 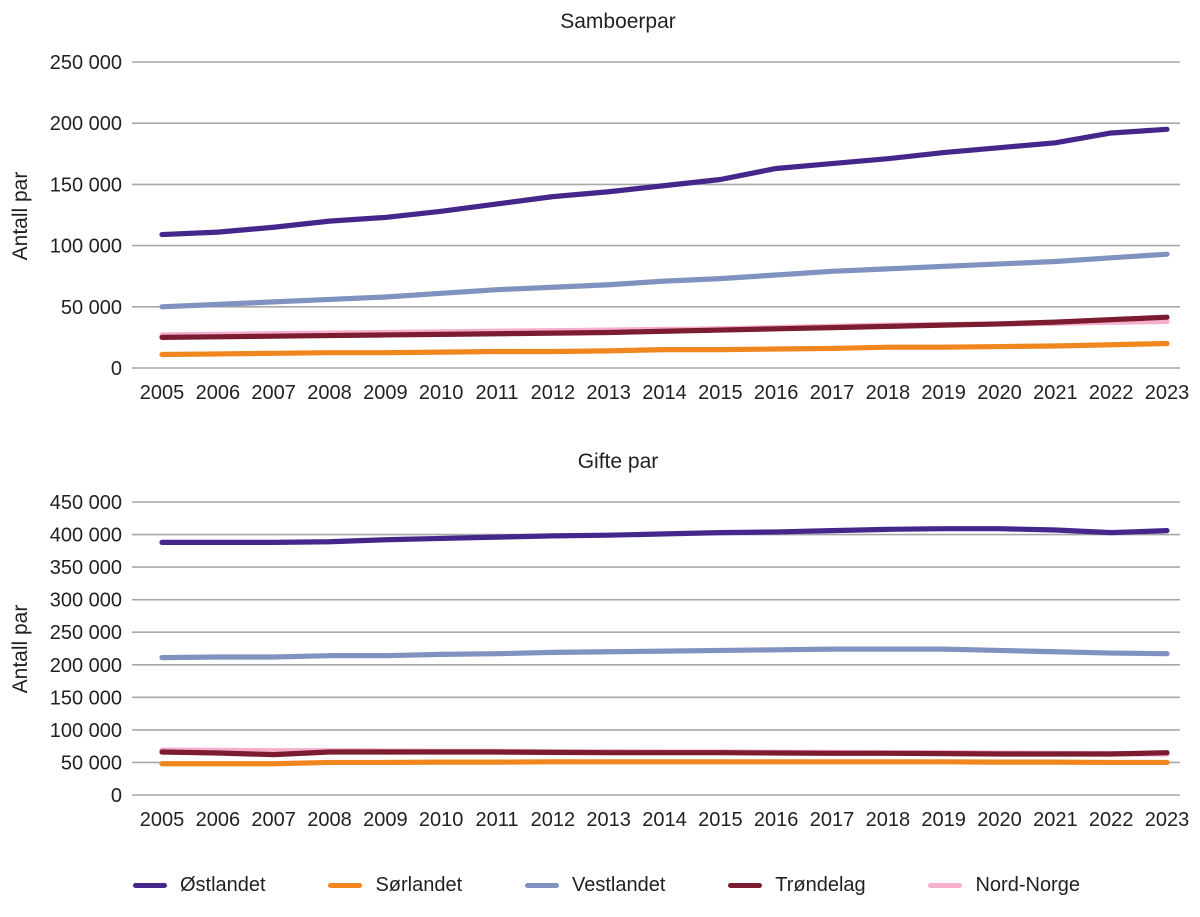 I want to click on legend-item-trondelag: Trøndelag, so click(x=797, y=885).